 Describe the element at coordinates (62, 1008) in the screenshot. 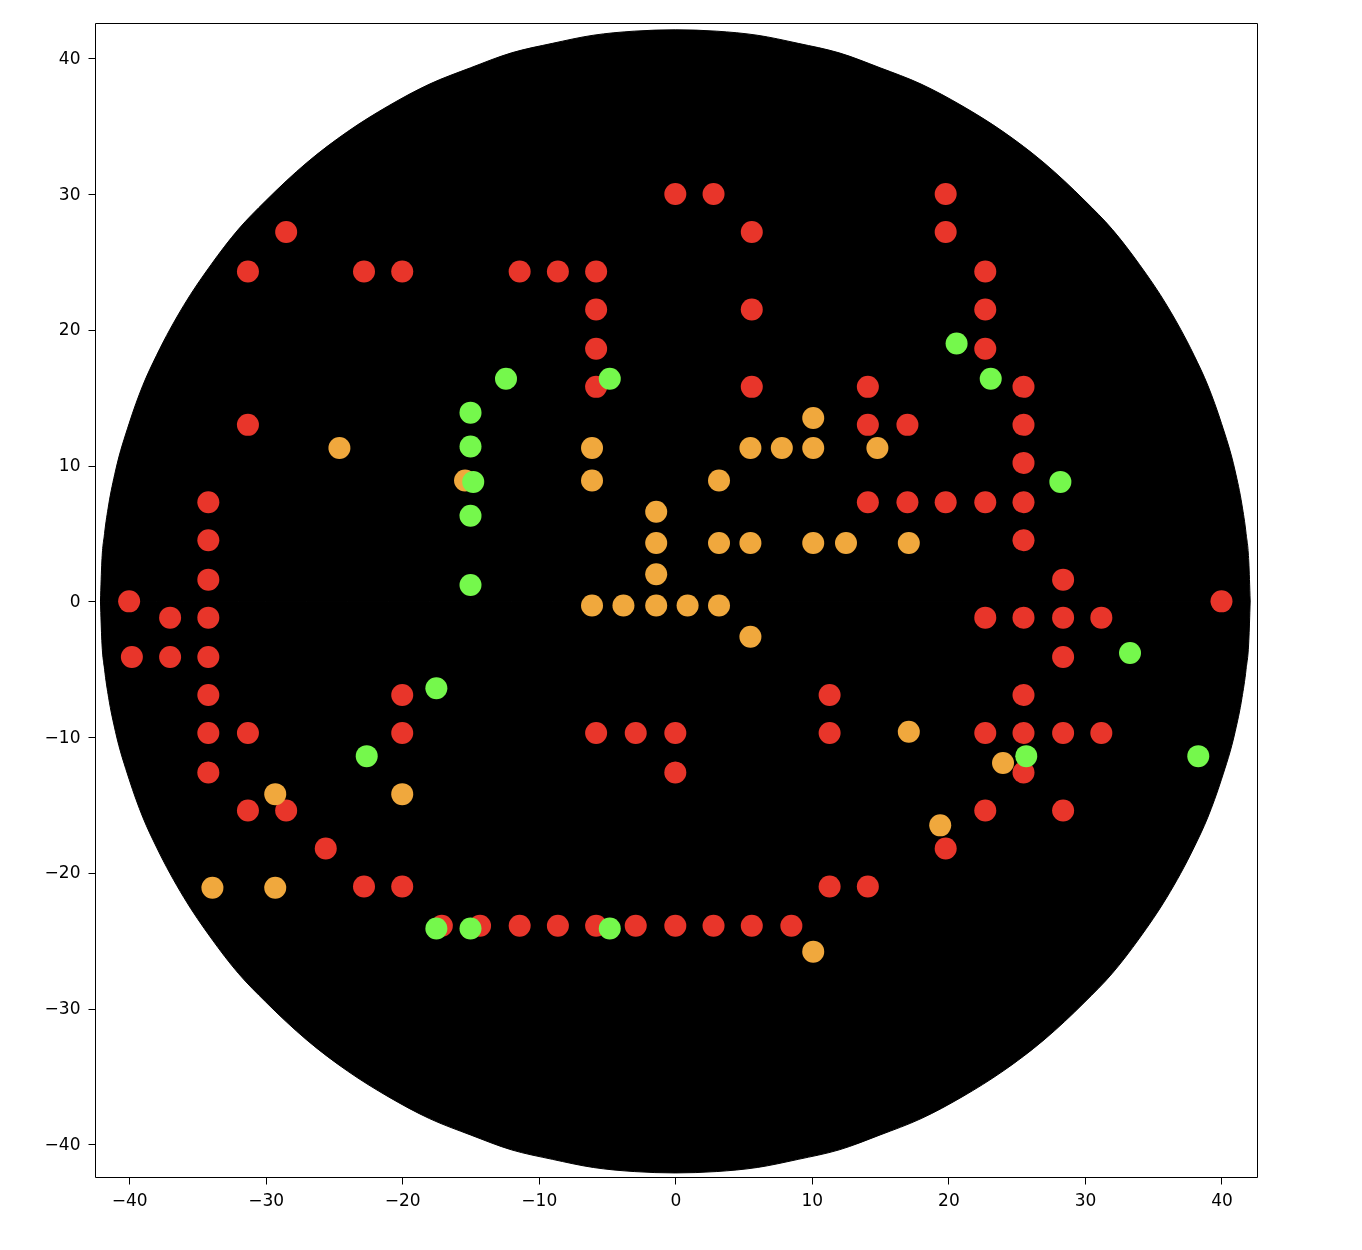

I see `y-tick-label: −30` at that location.